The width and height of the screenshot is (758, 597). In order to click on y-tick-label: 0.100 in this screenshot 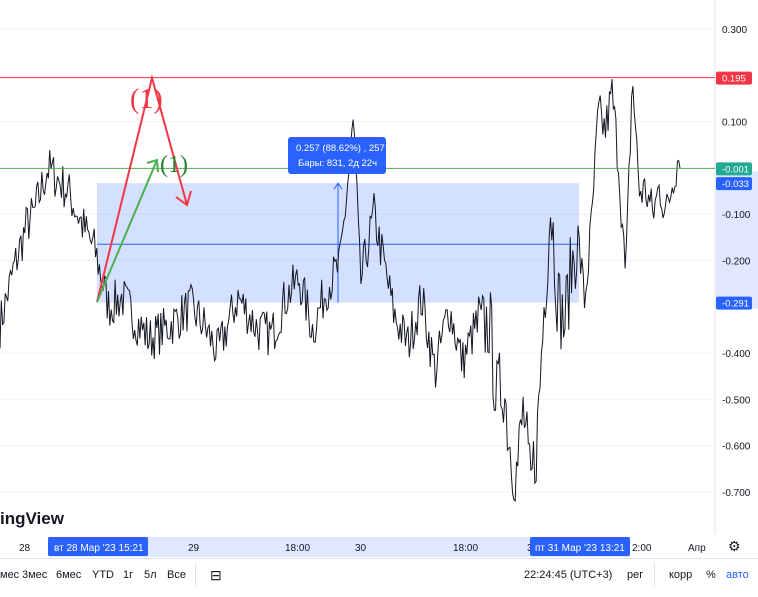, I will do `click(734, 123)`.